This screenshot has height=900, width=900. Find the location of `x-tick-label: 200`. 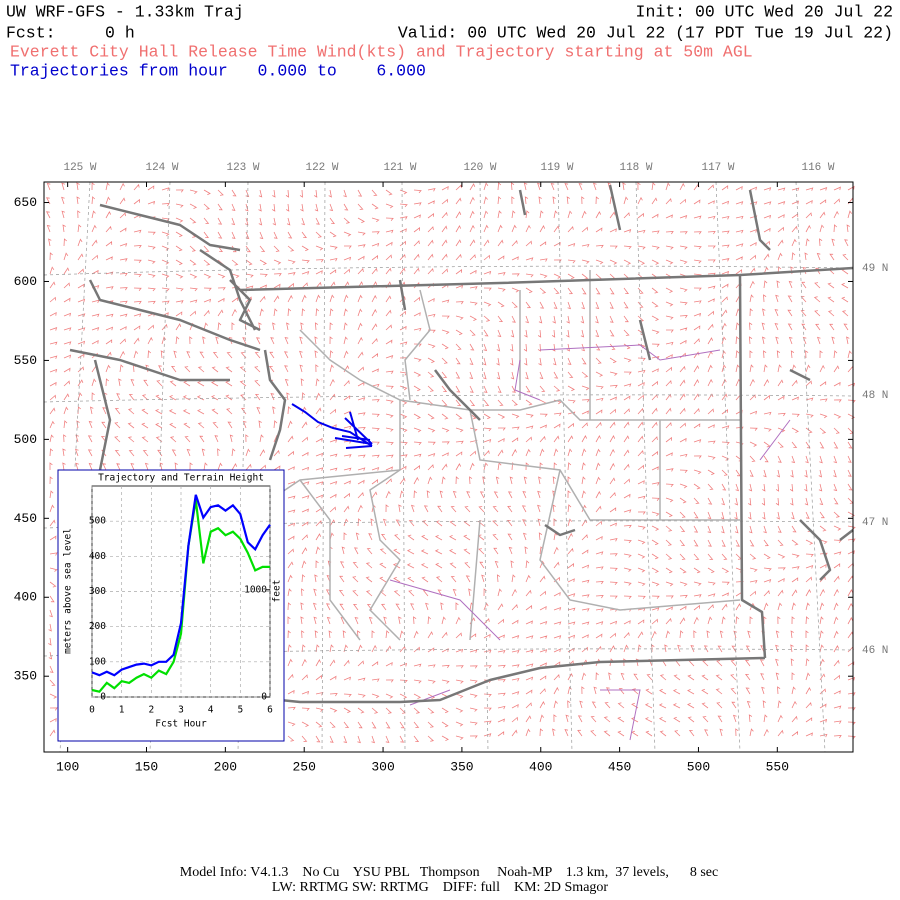

x-tick-label: 200 is located at coordinates (225, 766).